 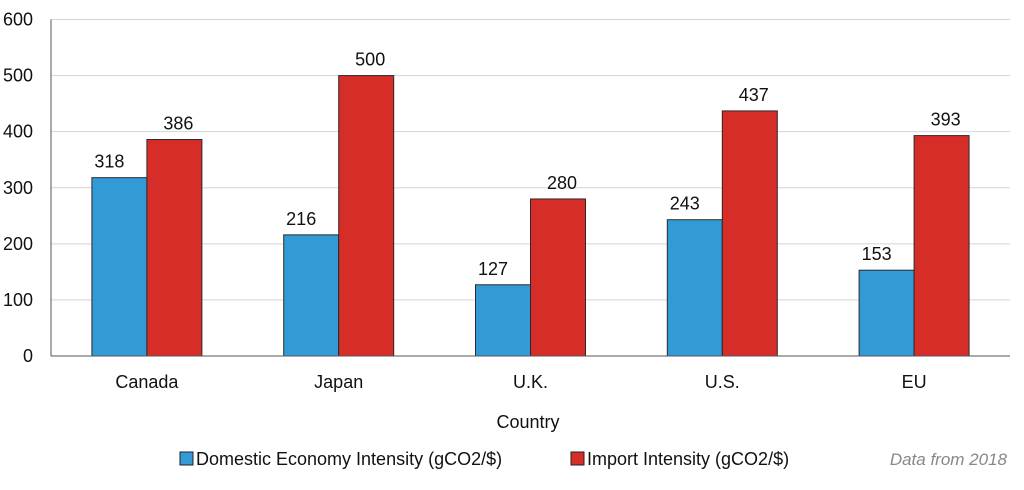 I want to click on y-tick-label: 600, so click(x=18, y=20).